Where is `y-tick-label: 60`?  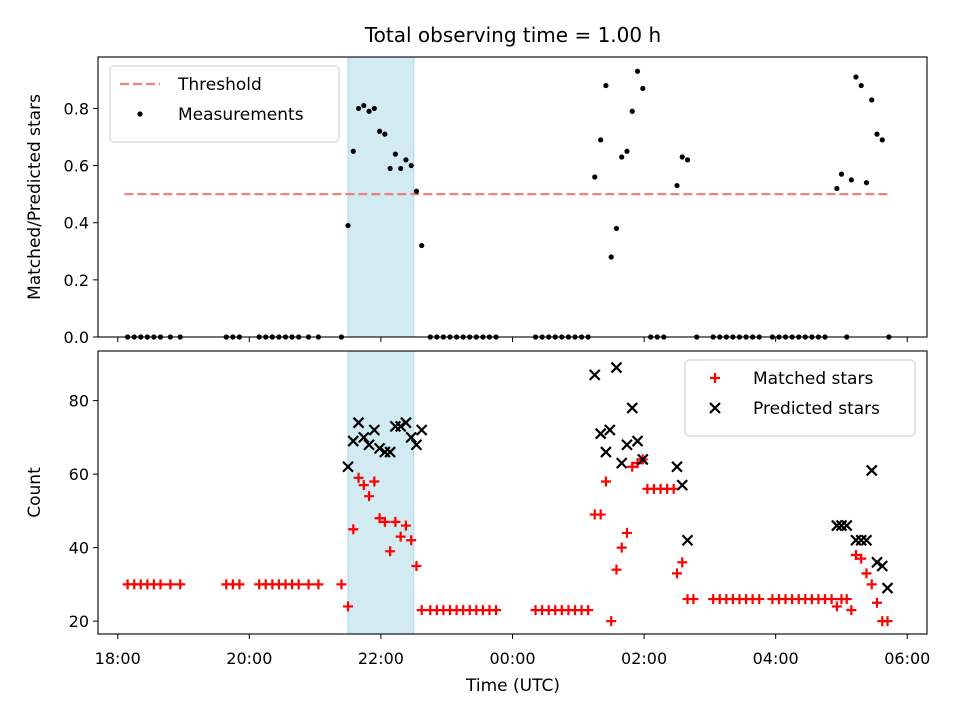 y-tick-label: 60 is located at coordinates (79, 474).